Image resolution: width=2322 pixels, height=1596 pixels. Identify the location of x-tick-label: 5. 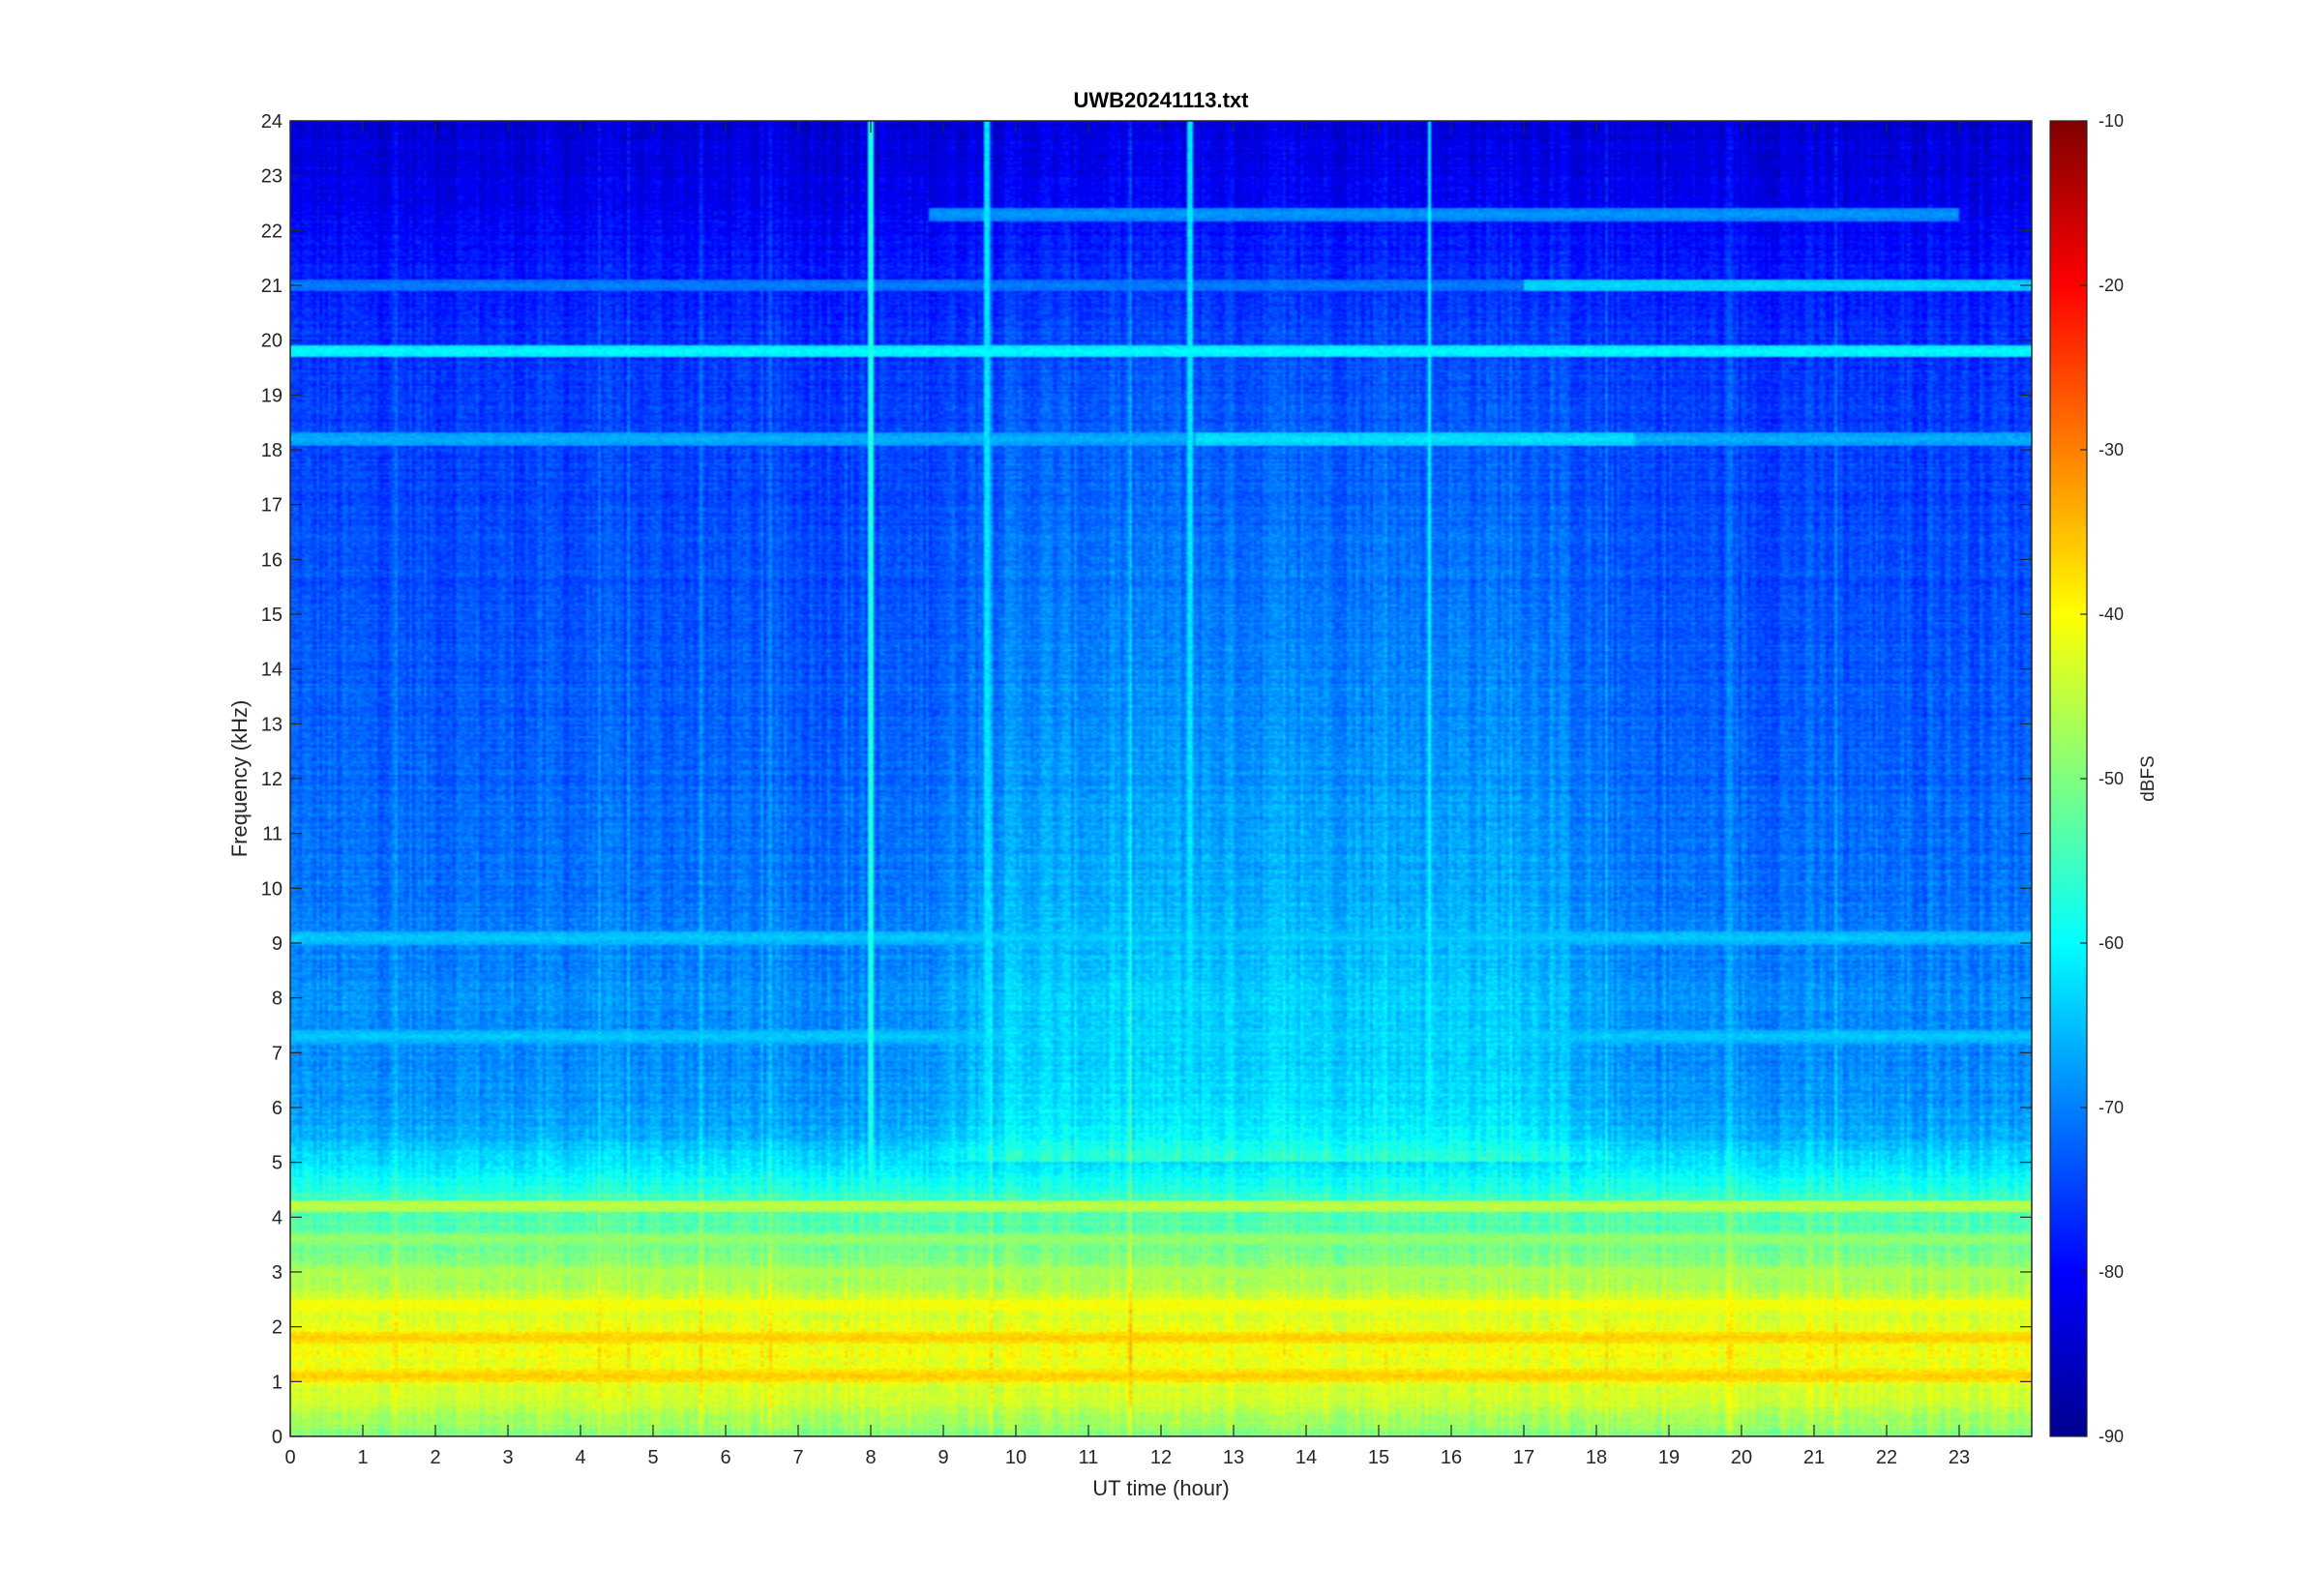
(652, 1457).